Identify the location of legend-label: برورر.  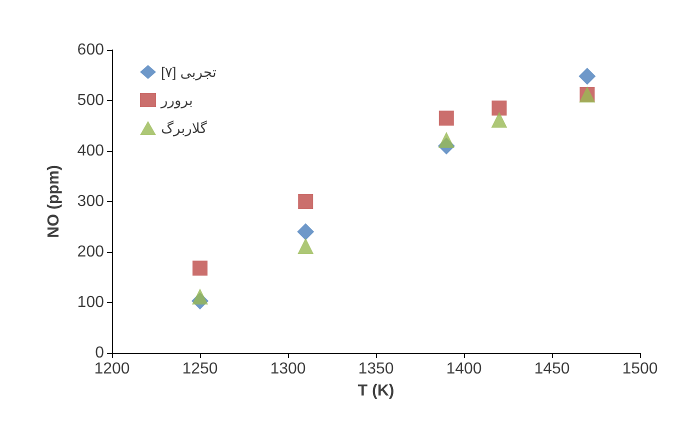
(176, 100).